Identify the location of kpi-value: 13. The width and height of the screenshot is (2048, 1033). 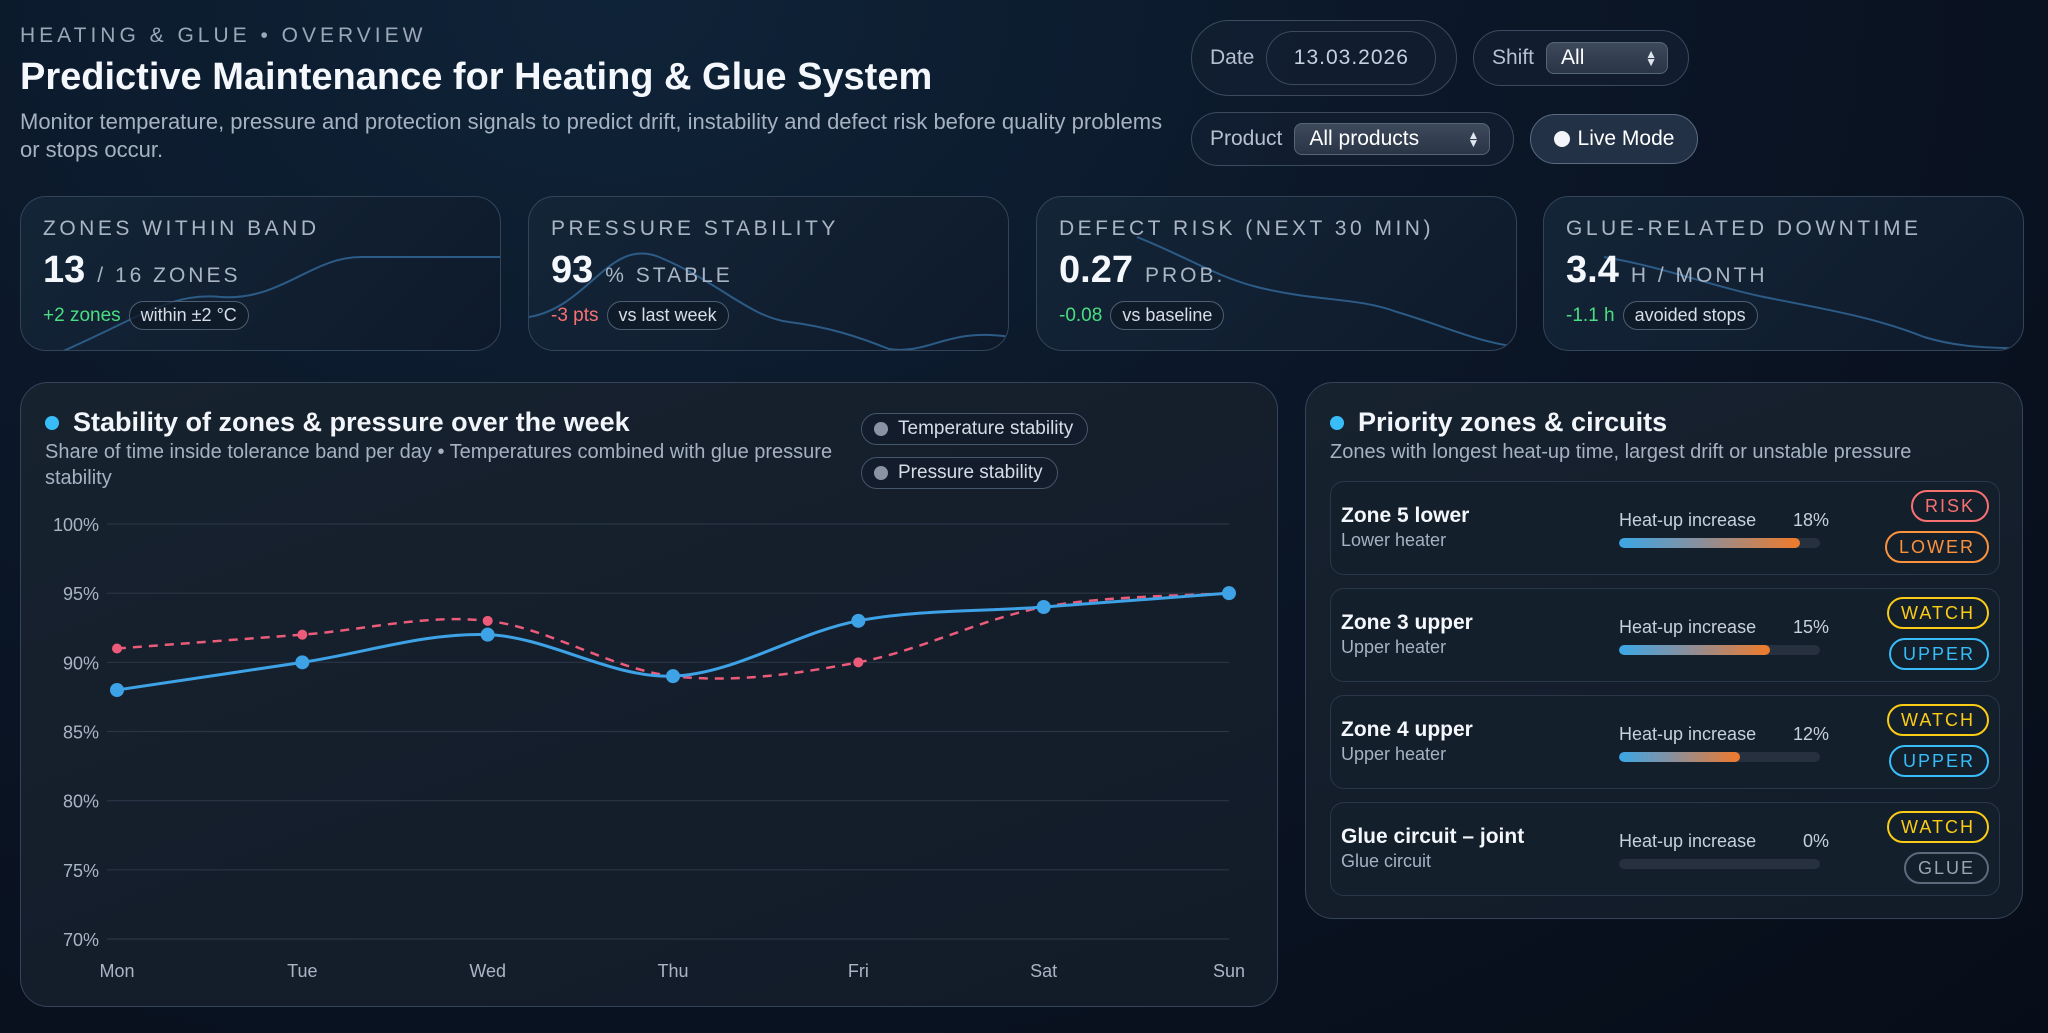
(64, 270).